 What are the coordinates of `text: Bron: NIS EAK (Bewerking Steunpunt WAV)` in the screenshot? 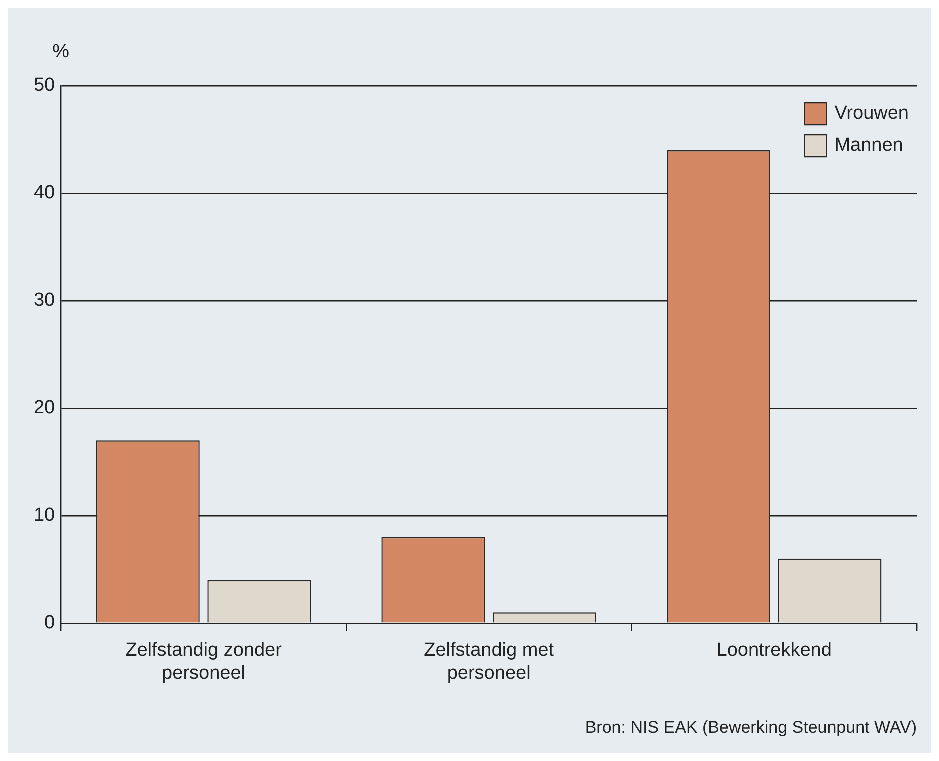 It's located at (751, 728).